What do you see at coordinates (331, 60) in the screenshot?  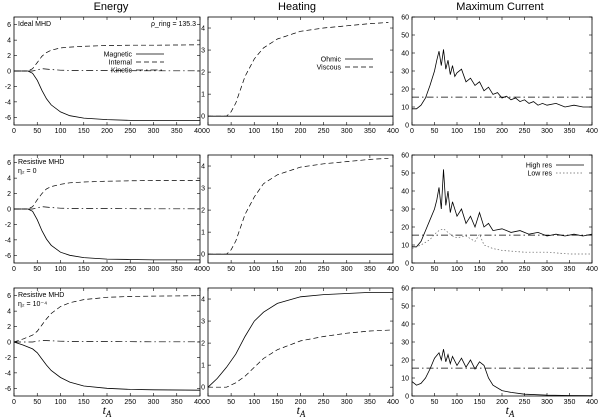 I see `legend-label: Ohmic` at bounding box center [331, 60].